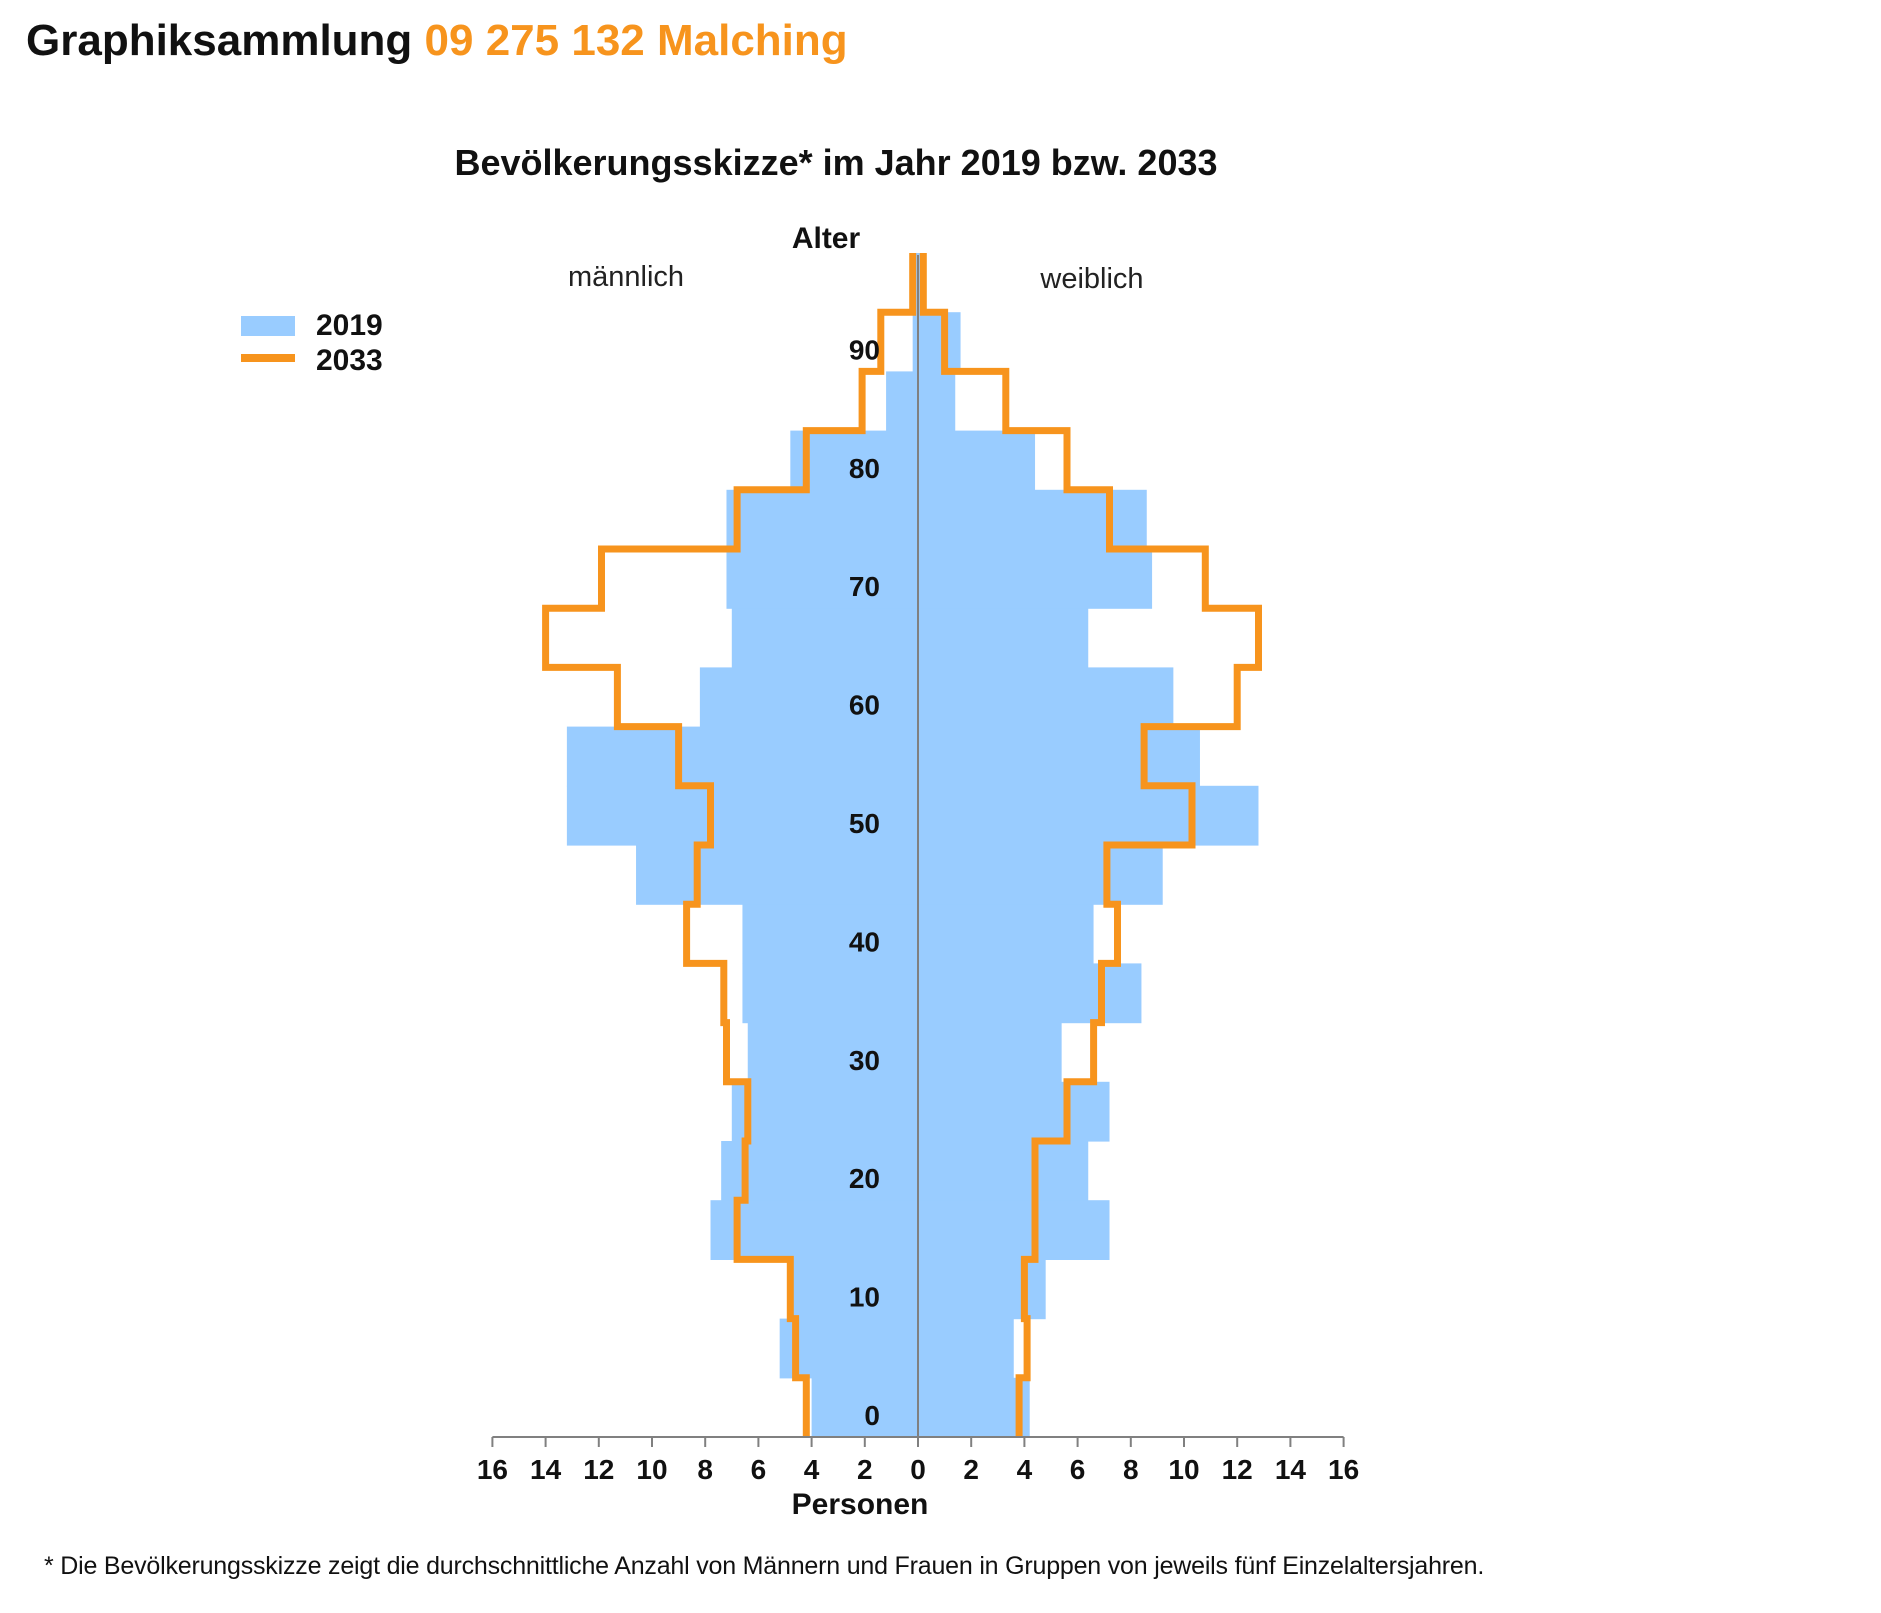 Image resolution: width=1881 pixels, height=1613 pixels. I want to click on y-tick-label: 30, so click(864, 1060).